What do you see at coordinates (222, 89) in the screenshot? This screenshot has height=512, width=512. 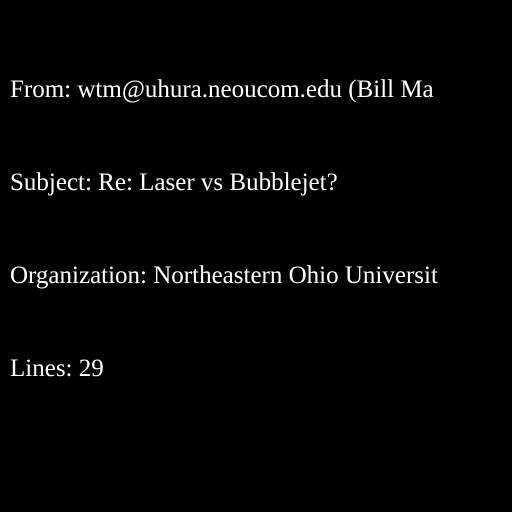 I see `header-from: From: wtm@uhura.neoucom.edu (Bill Ma` at bounding box center [222, 89].